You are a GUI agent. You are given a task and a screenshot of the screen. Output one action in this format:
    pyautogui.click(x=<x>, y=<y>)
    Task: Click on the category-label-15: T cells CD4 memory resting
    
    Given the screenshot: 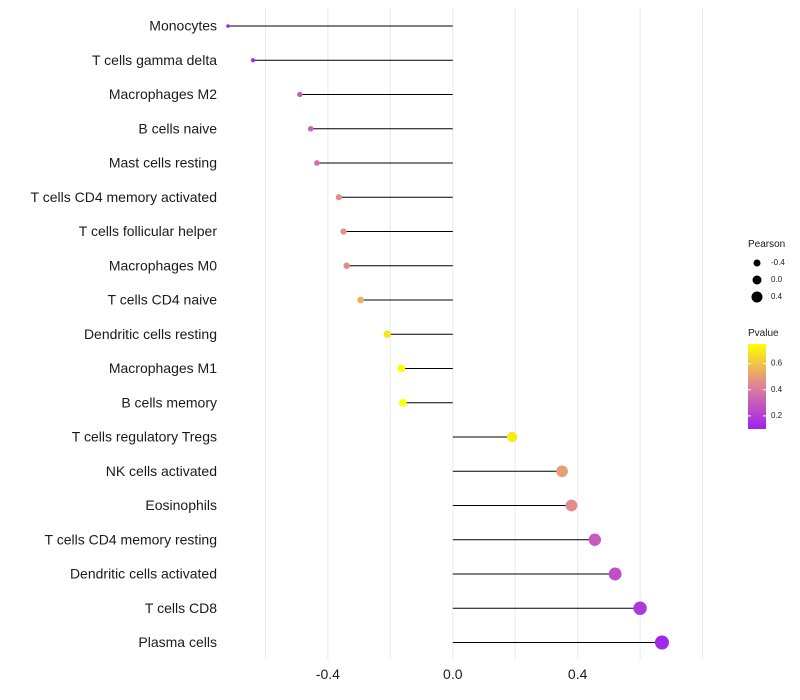 What is the action you would take?
    pyautogui.click(x=131, y=539)
    